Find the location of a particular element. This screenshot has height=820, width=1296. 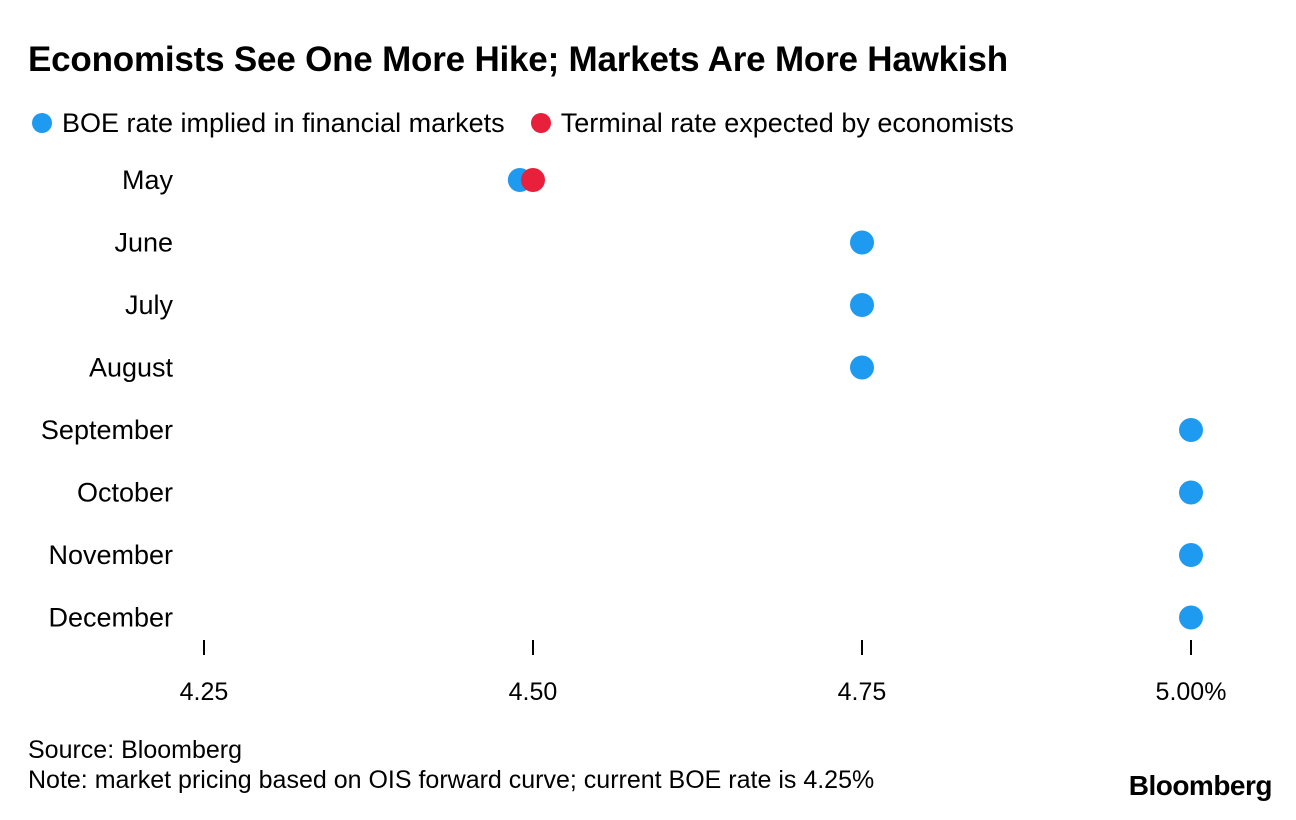

x-tick-label-3: 5.00% is located at coordinates (1191, 692).